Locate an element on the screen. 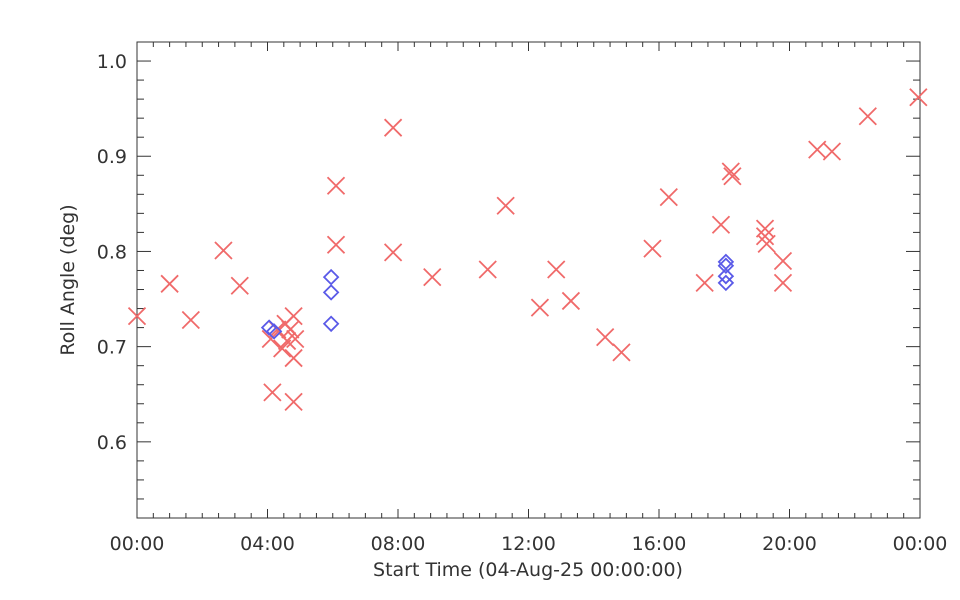 The height and width of the screenshot is (600, 960). x-tick-label: 20:00 is located at coordinates (789, 544).